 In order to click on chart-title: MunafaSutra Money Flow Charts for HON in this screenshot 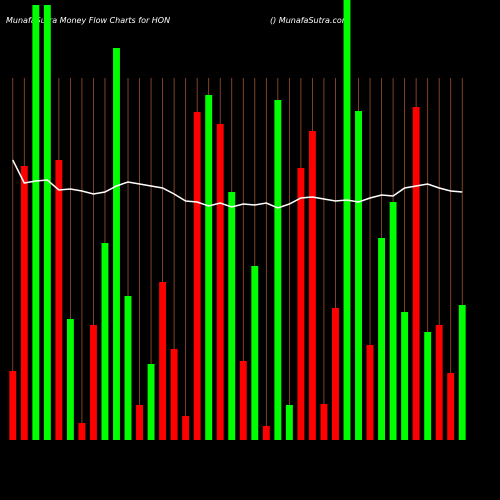, I will do `click(88, 20)`.